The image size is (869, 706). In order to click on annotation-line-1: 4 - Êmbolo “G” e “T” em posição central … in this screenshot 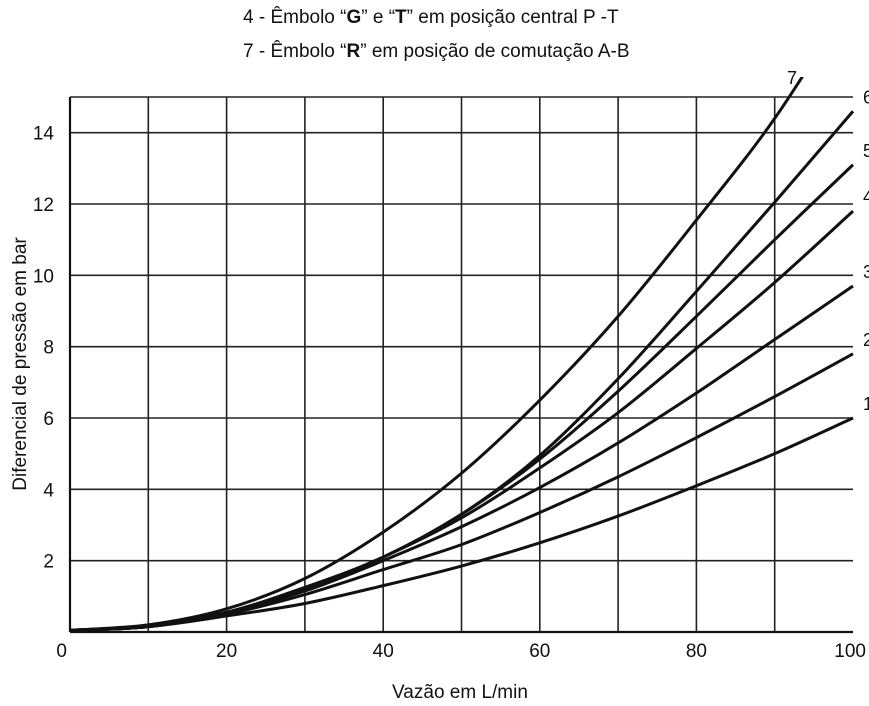, I will do `click(431, 18)`.